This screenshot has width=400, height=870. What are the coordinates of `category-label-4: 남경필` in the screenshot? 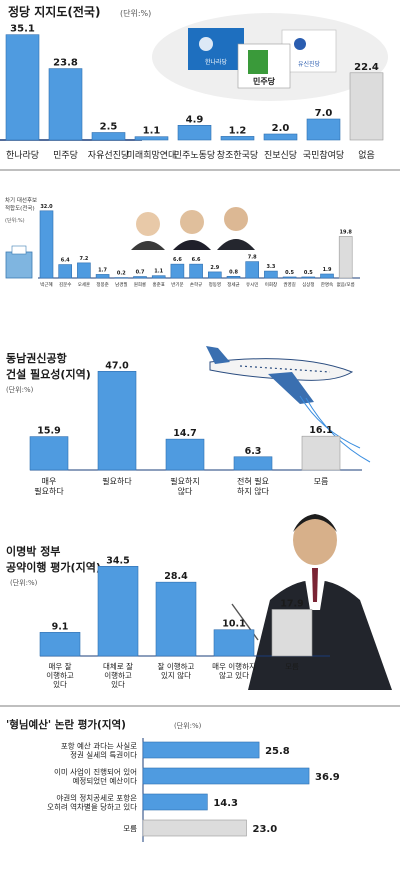 It's located at (121, 284).